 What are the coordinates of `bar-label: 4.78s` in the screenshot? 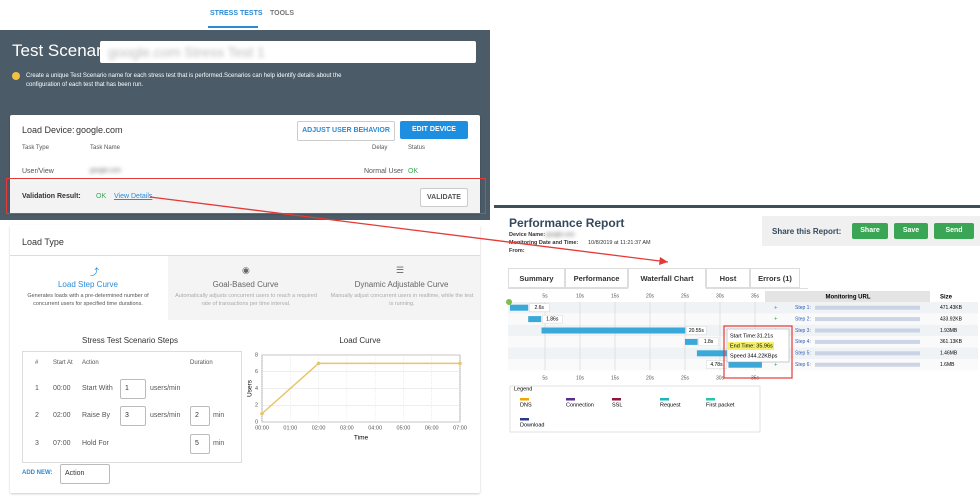 It's located at (716, 365).